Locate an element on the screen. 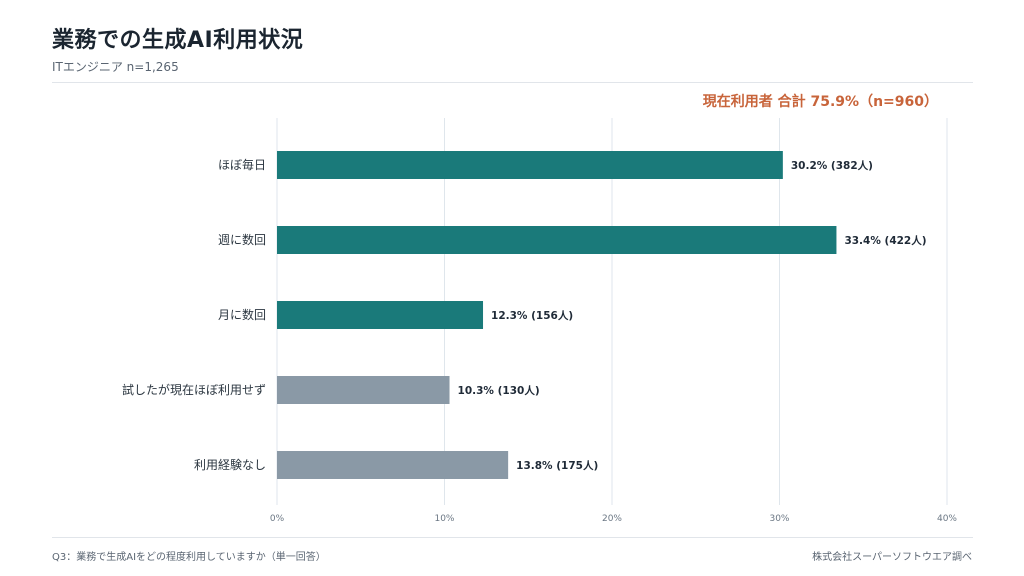  data-label: 30.2% (382人) is located at coordinates (832, 165).